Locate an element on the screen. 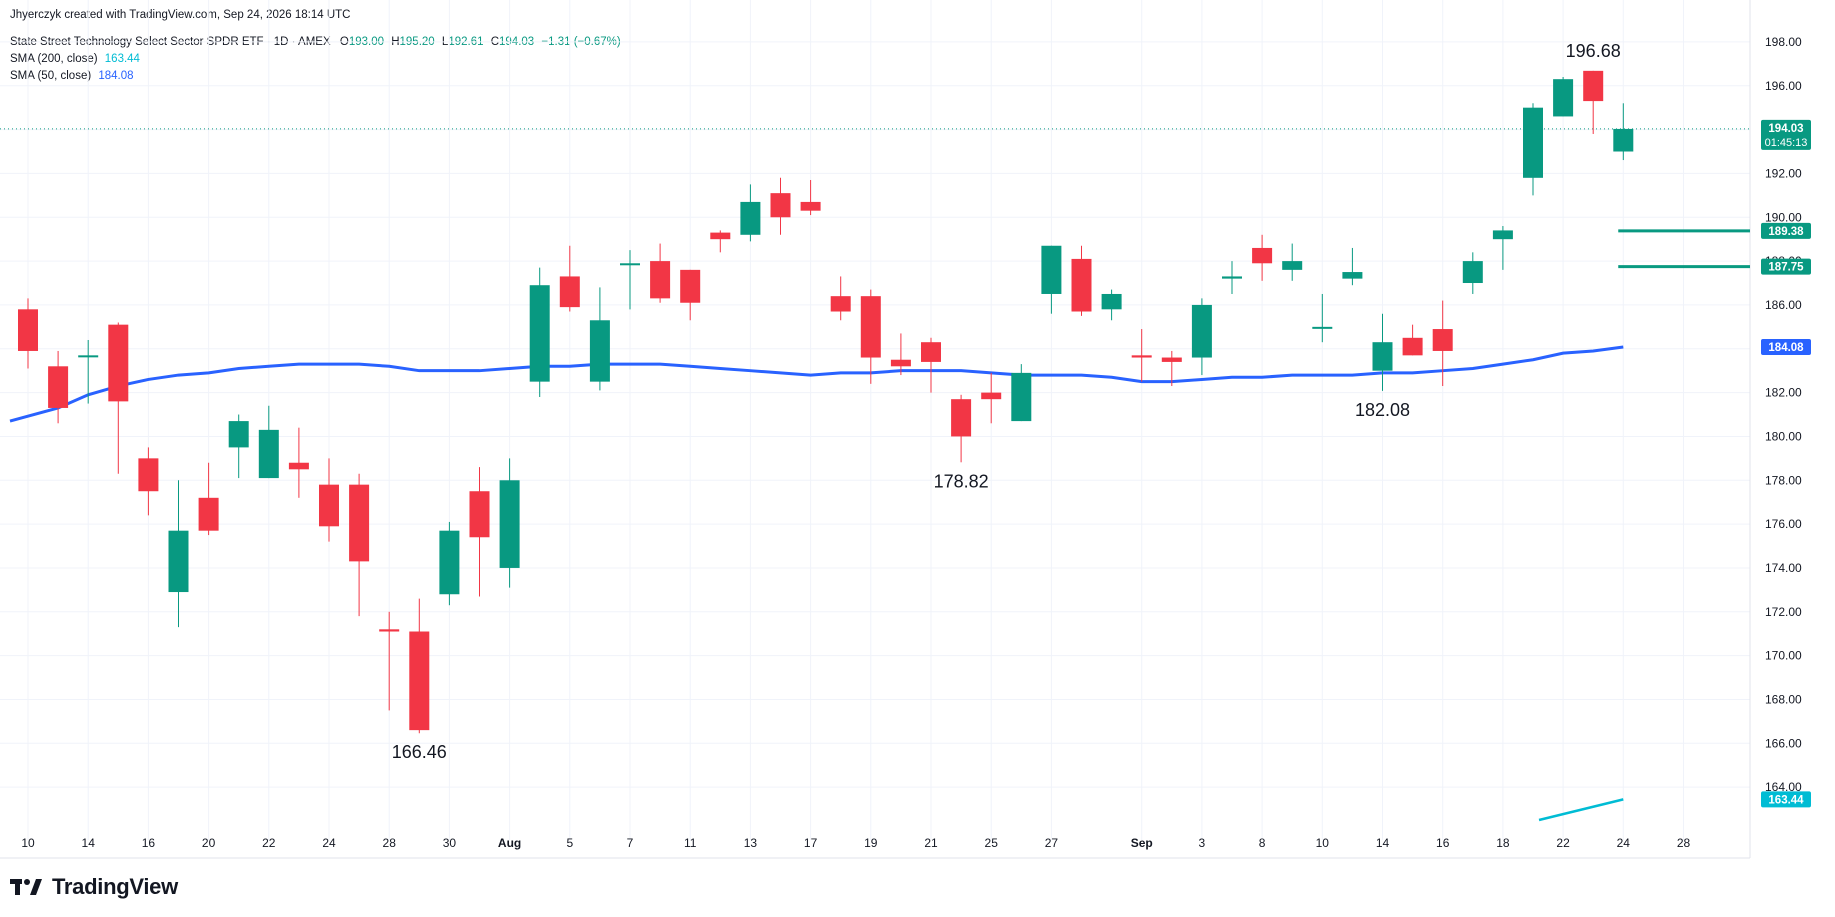 The height and width of the screenshot is (917, 1835). sma200-legend: SMA (200, close) 163.44 is located at coordinates (75, 59).